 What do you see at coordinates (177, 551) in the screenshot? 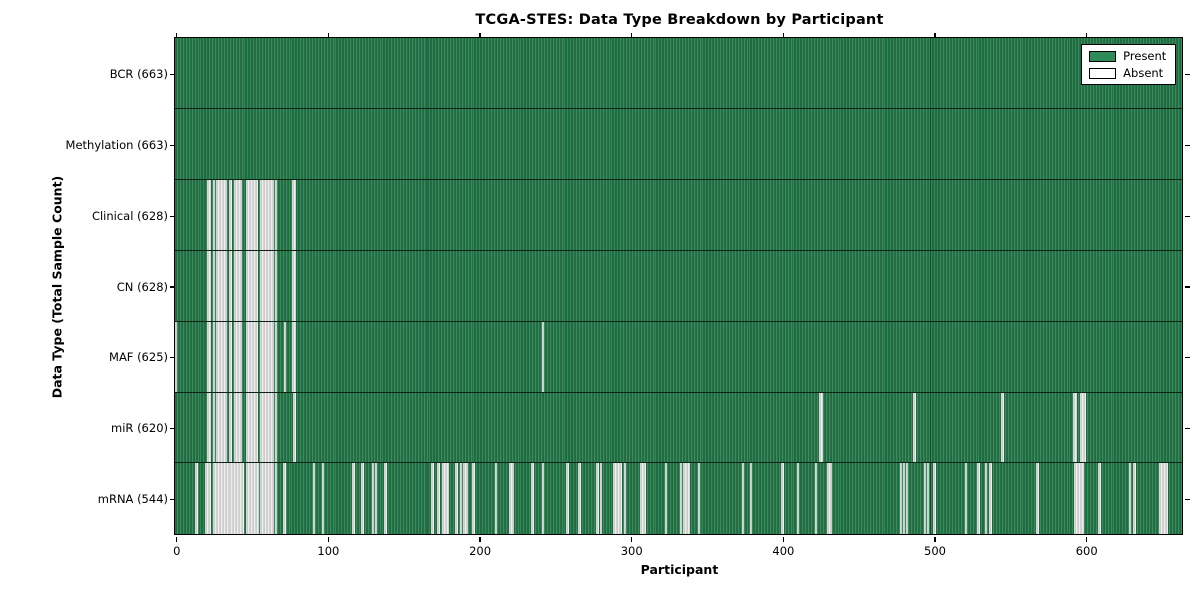
I see `x-tick-label-0: 0` at bounding box center [177, 551].